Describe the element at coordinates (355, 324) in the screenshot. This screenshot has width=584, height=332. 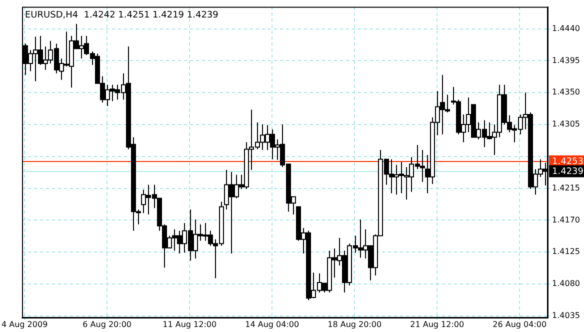
I see `x-tick-label: 18 Aug 20:00` at that location.